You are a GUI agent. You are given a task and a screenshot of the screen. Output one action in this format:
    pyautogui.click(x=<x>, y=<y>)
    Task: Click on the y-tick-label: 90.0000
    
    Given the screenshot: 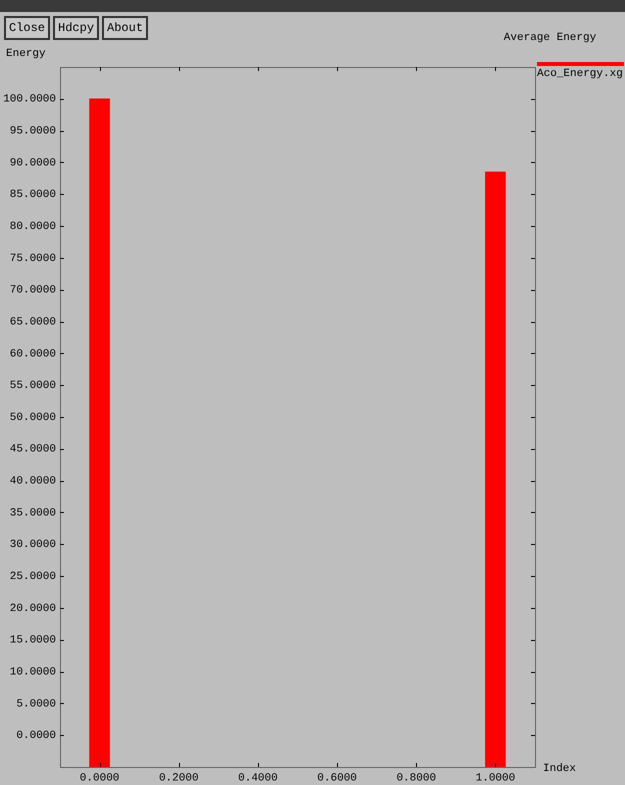 What is the action you would take?
    pyautogui.click(x=33, y=163)
    